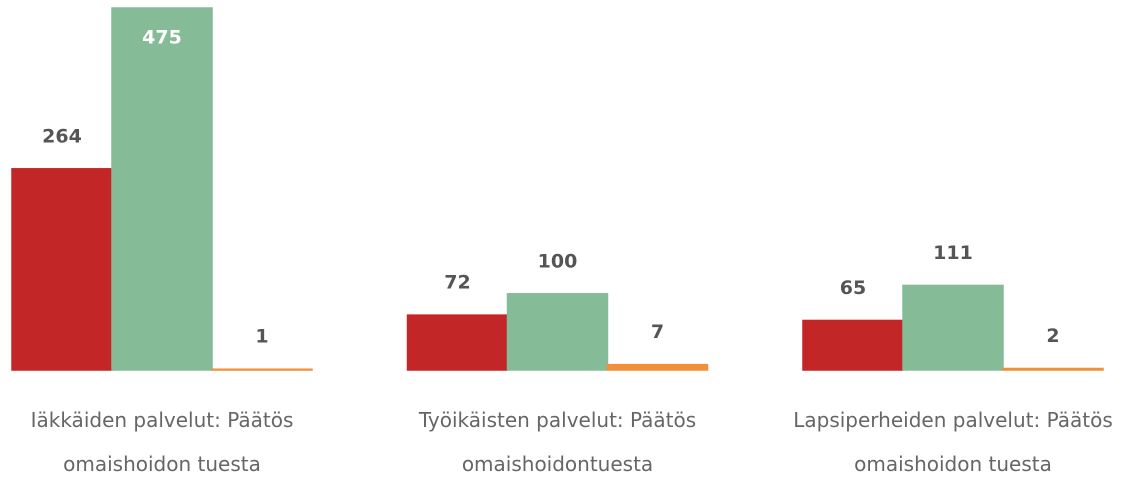 This screenshot has width=1132, height=486. What do you see at coordinates (657, 332) in the screenshot?
I see `value-label: 7` at bounding box center [657, 332].